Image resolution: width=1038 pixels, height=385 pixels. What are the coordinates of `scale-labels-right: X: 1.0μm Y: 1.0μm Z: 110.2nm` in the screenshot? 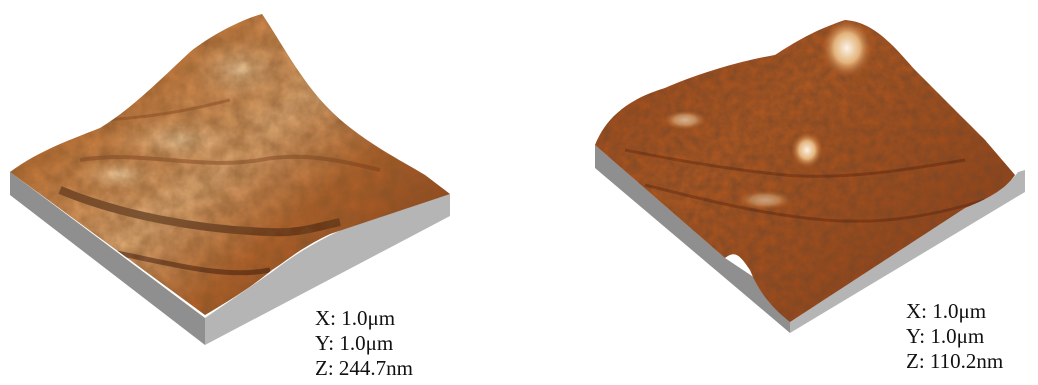 It's located at (954, 336).